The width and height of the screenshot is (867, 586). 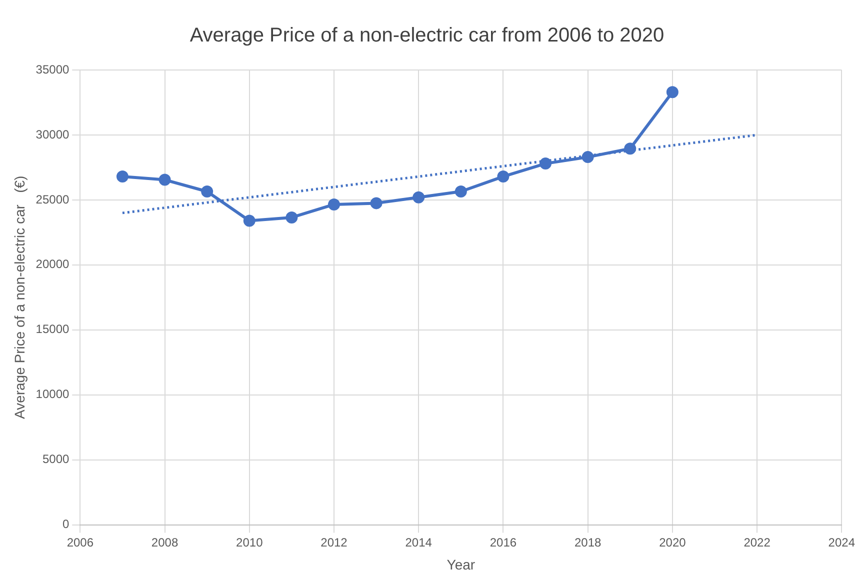 I want to click on y-tick-label: 25000, so click(x=53, y=199).